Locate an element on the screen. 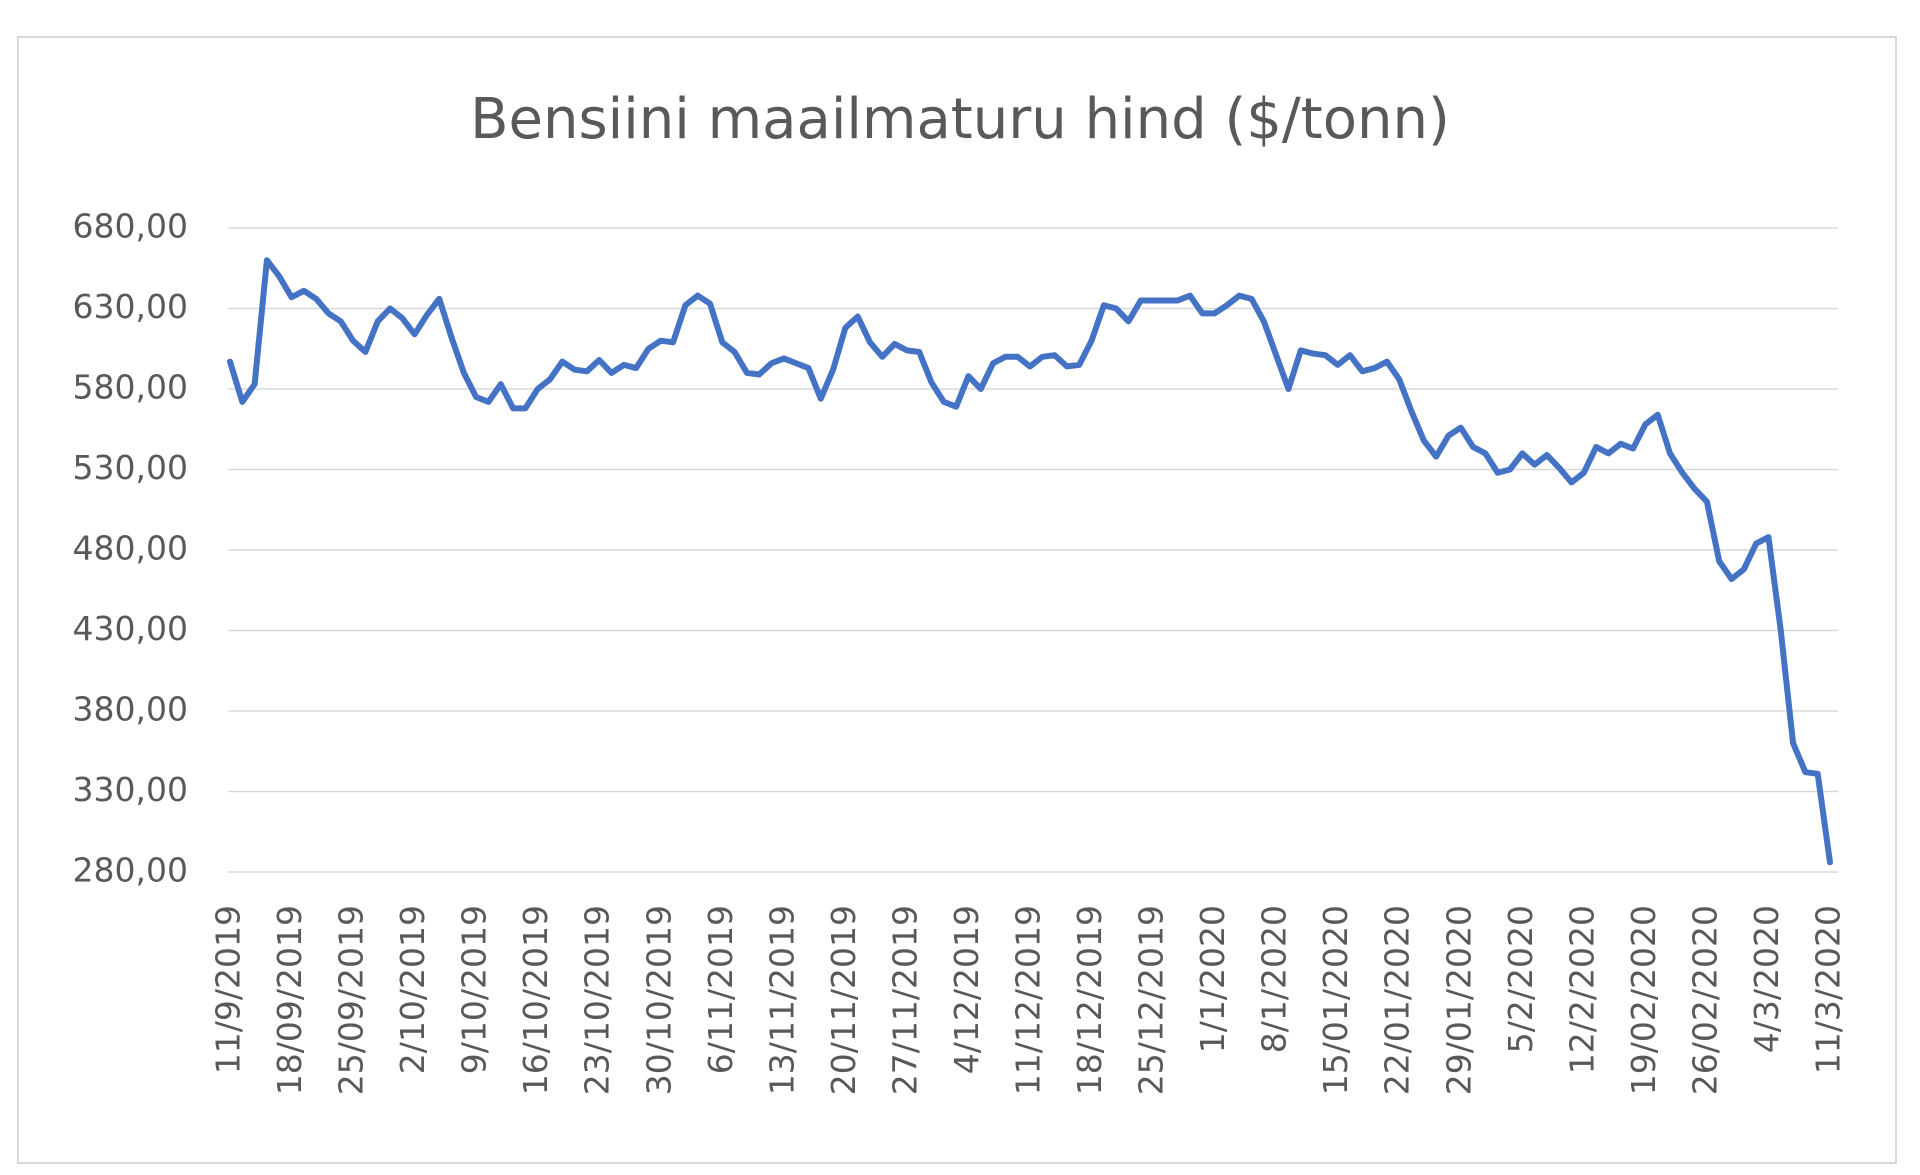  x-tick-label: 4/3/2020 is located at coordinates (1766, 979).